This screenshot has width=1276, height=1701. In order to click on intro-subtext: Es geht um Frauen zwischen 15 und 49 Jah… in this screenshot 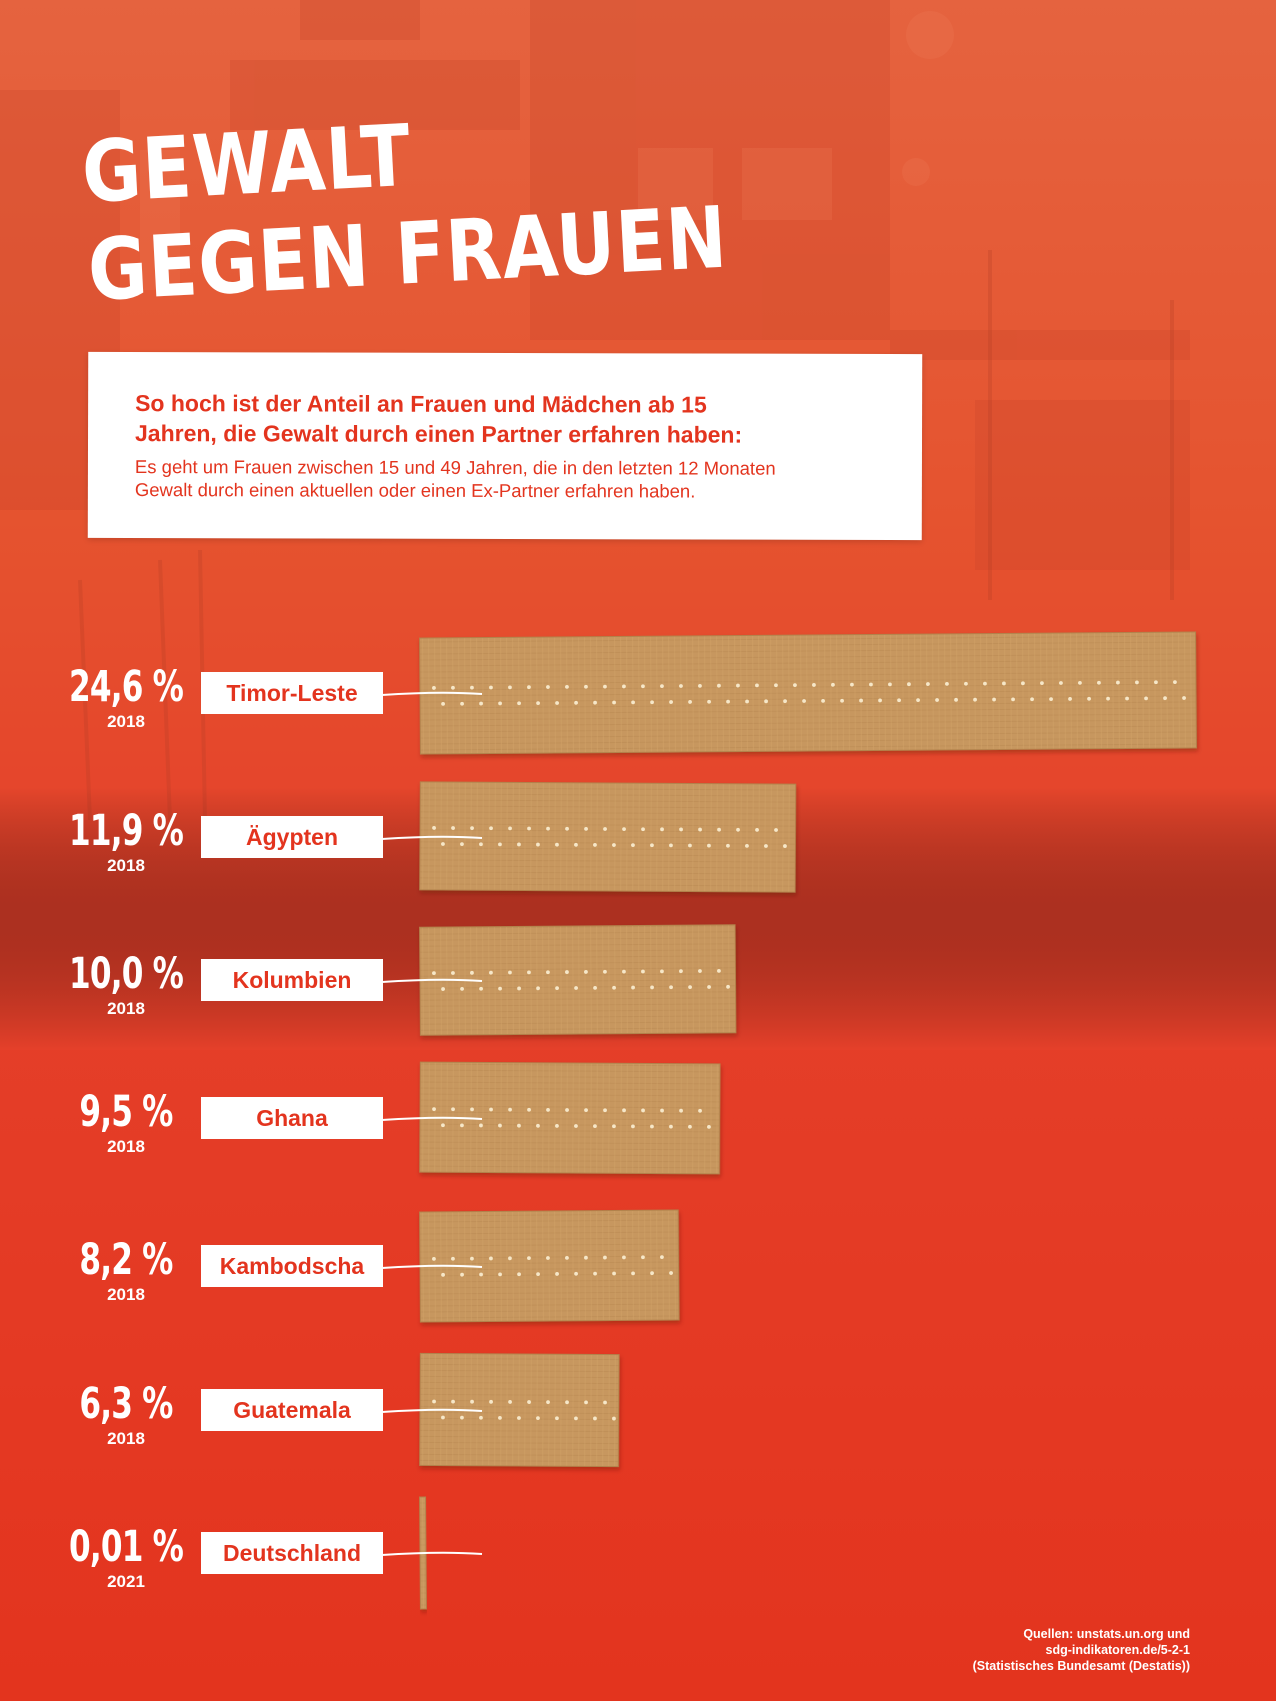, I will do `click(515, 479)`.